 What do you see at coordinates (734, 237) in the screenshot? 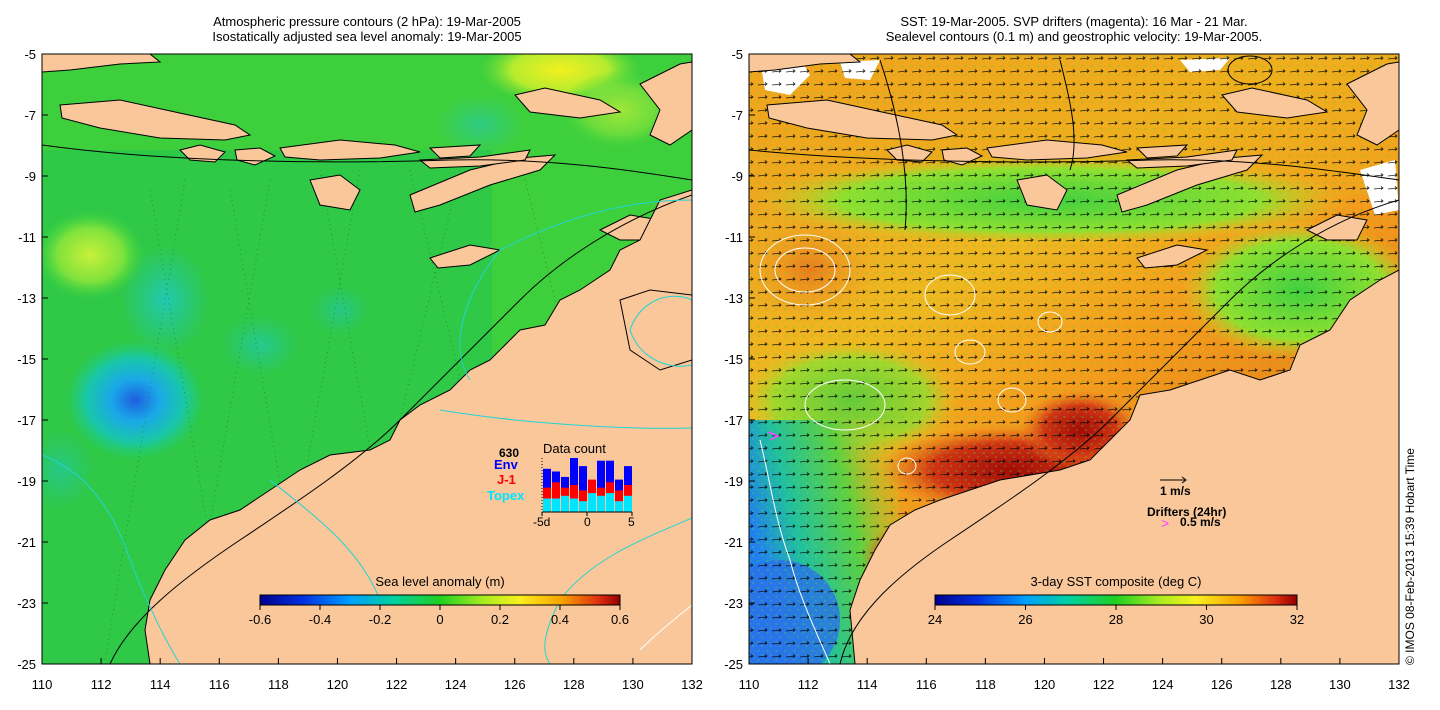
I see `right-ytick-label: -11` at bounding box center [734, 237].